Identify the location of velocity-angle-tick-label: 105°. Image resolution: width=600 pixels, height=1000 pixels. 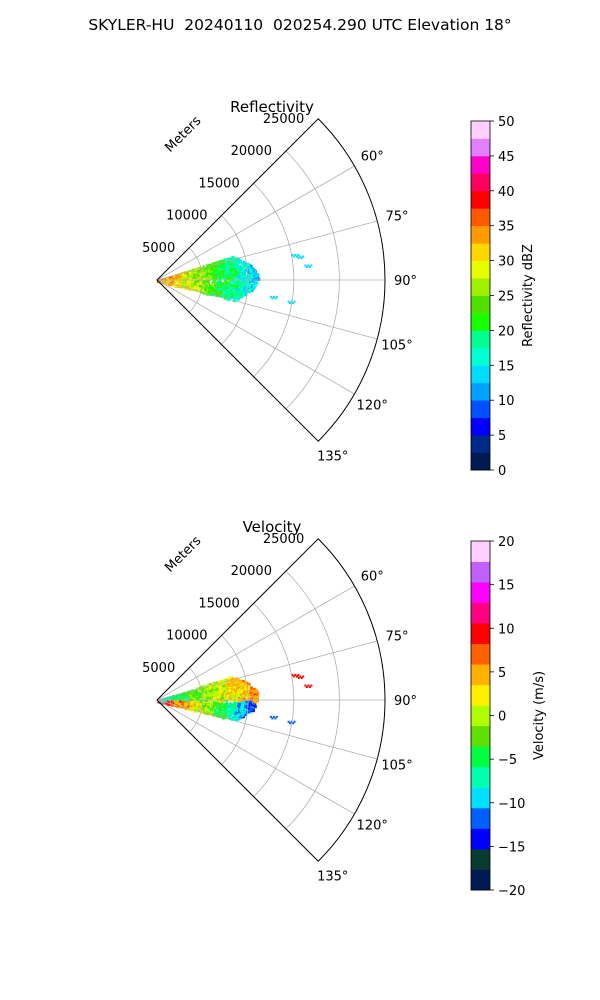
(396, 765).